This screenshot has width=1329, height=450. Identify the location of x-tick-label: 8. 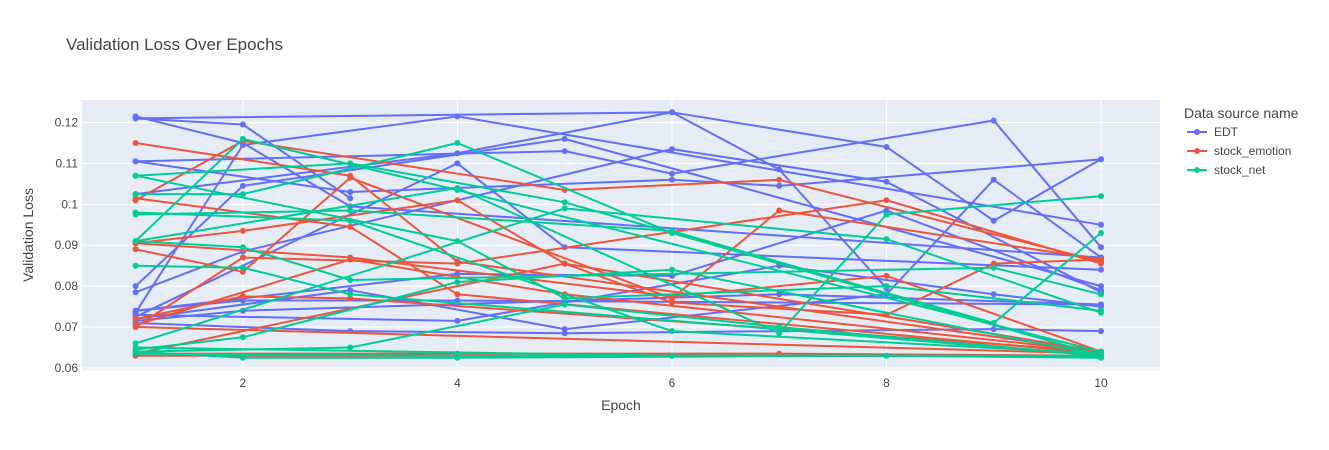
(886, 383).